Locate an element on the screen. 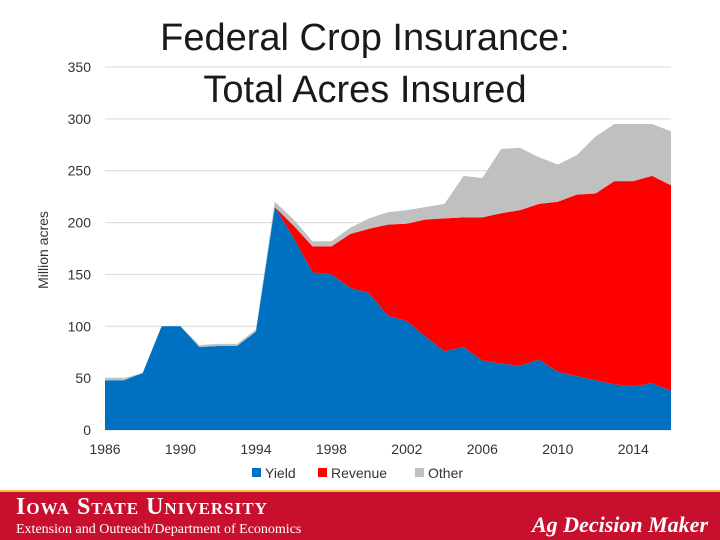  legend-swatch-yield is located at coordinates (256, 472).